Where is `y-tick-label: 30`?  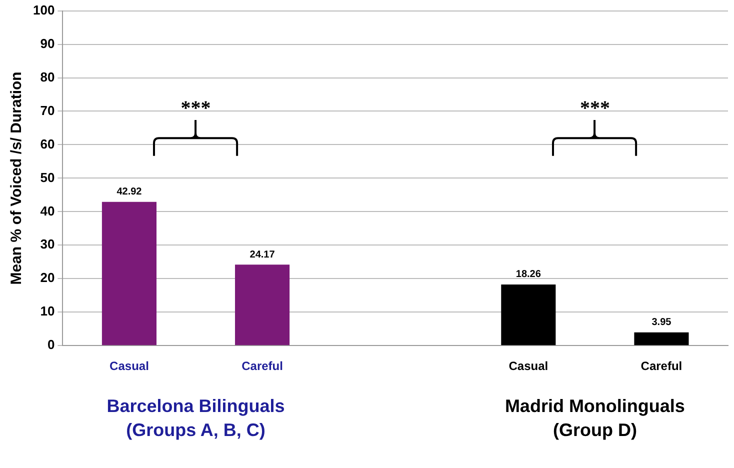
y-tick-label: 30 is located at coordinates (47, 244).